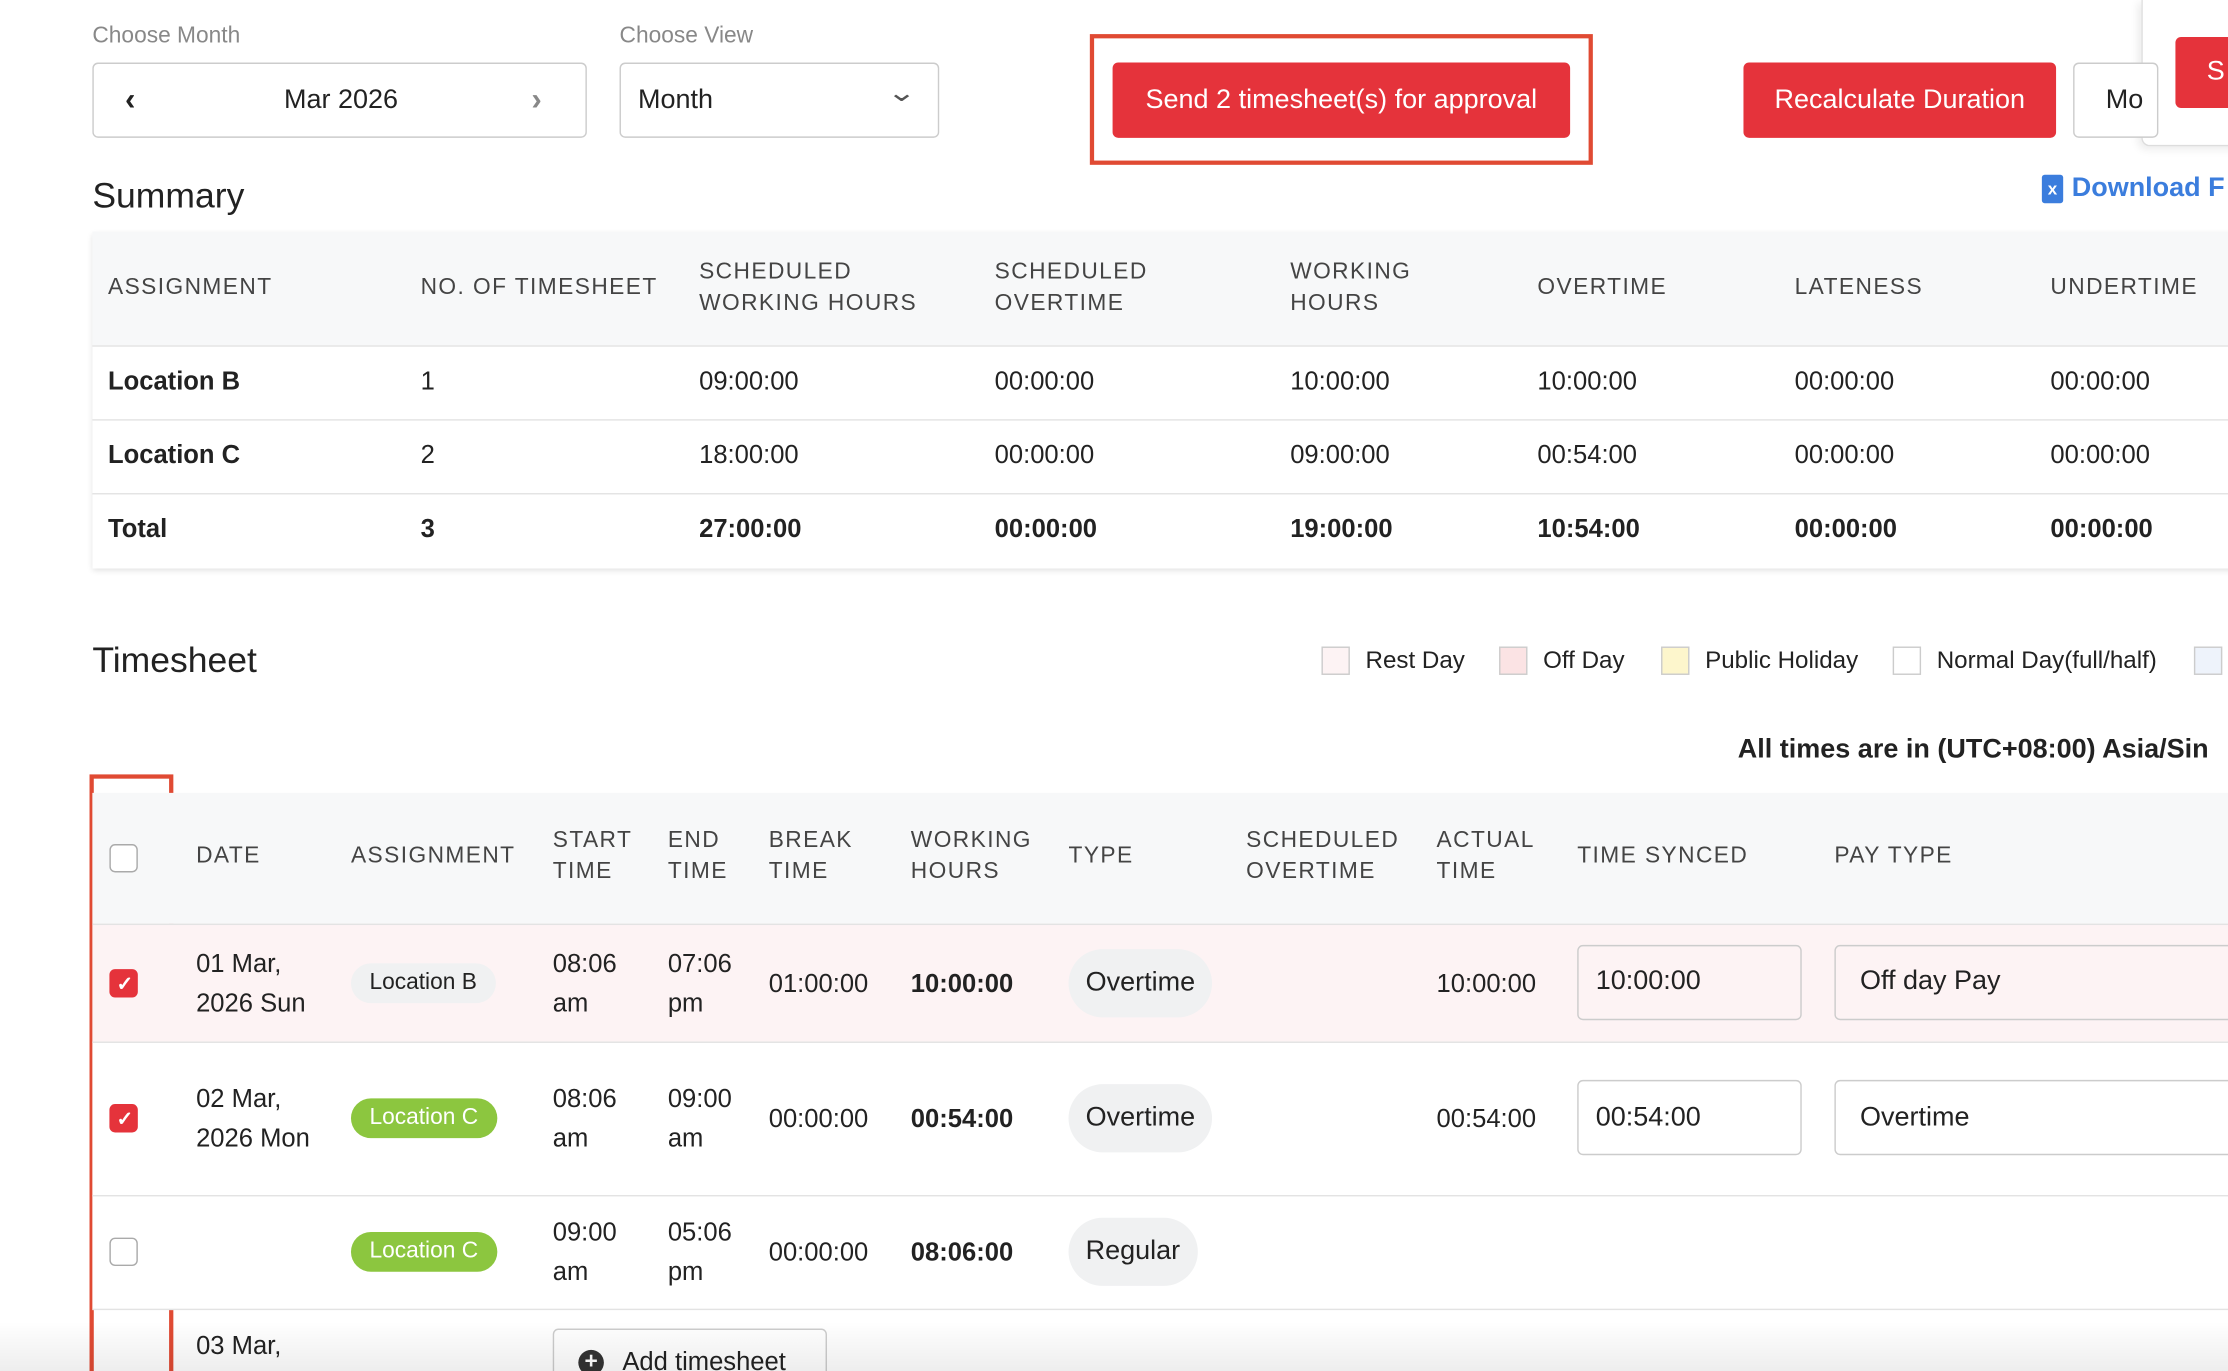  I want to click on label: Choose View, so click(686, 36).